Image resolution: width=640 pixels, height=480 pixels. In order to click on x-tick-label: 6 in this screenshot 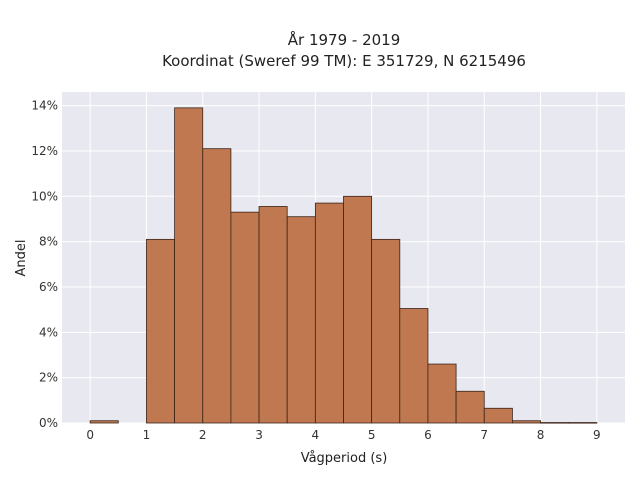, I will do `click(428, 435)`.